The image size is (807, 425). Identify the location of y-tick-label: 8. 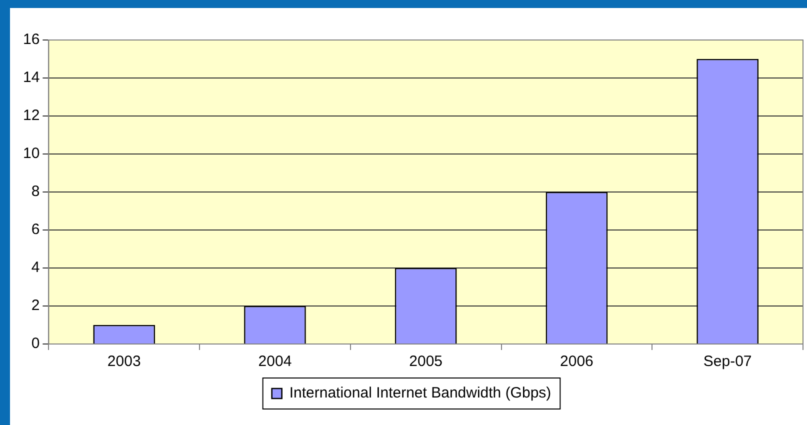
(35, 191).